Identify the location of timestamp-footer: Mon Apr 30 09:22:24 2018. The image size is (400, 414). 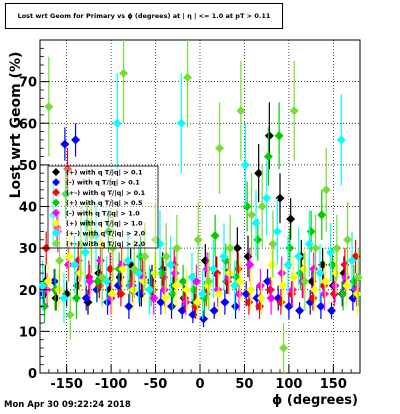
(67, 405).